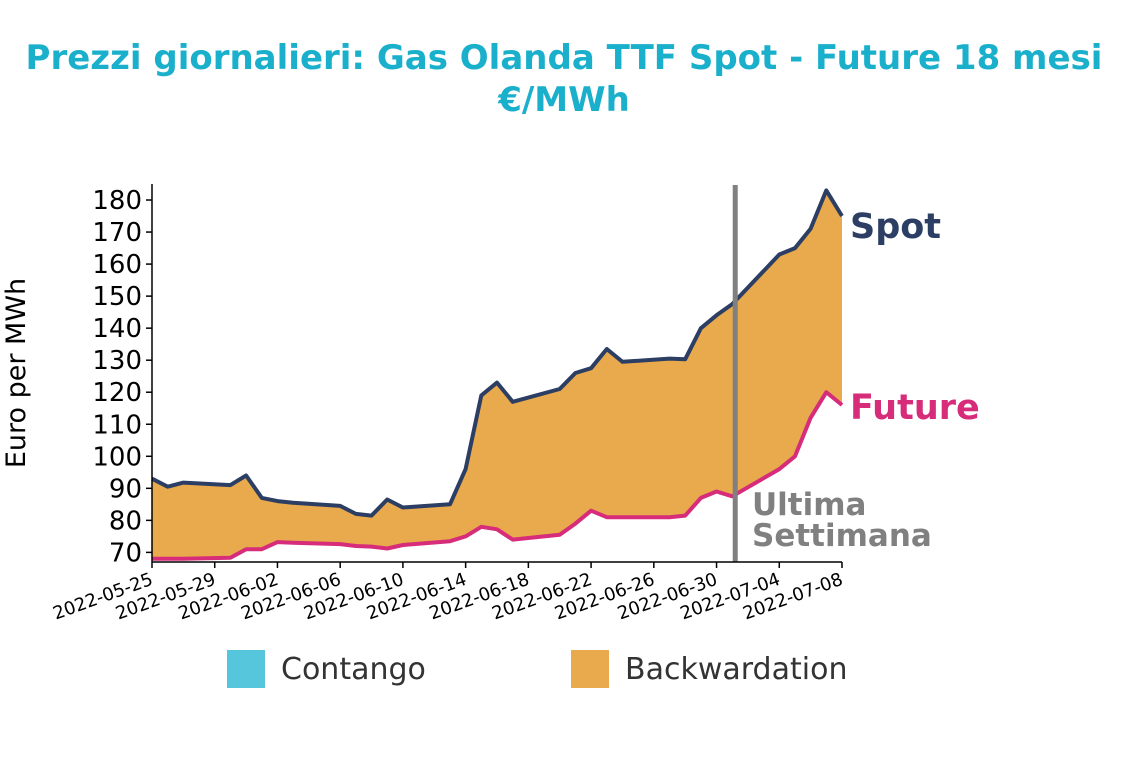 Image resolution: width=1128 pixels, height=757 pixels. Describe the element at coordinates (117, 425) in the screenshot. I see `y-tick-label: 110` at that location.